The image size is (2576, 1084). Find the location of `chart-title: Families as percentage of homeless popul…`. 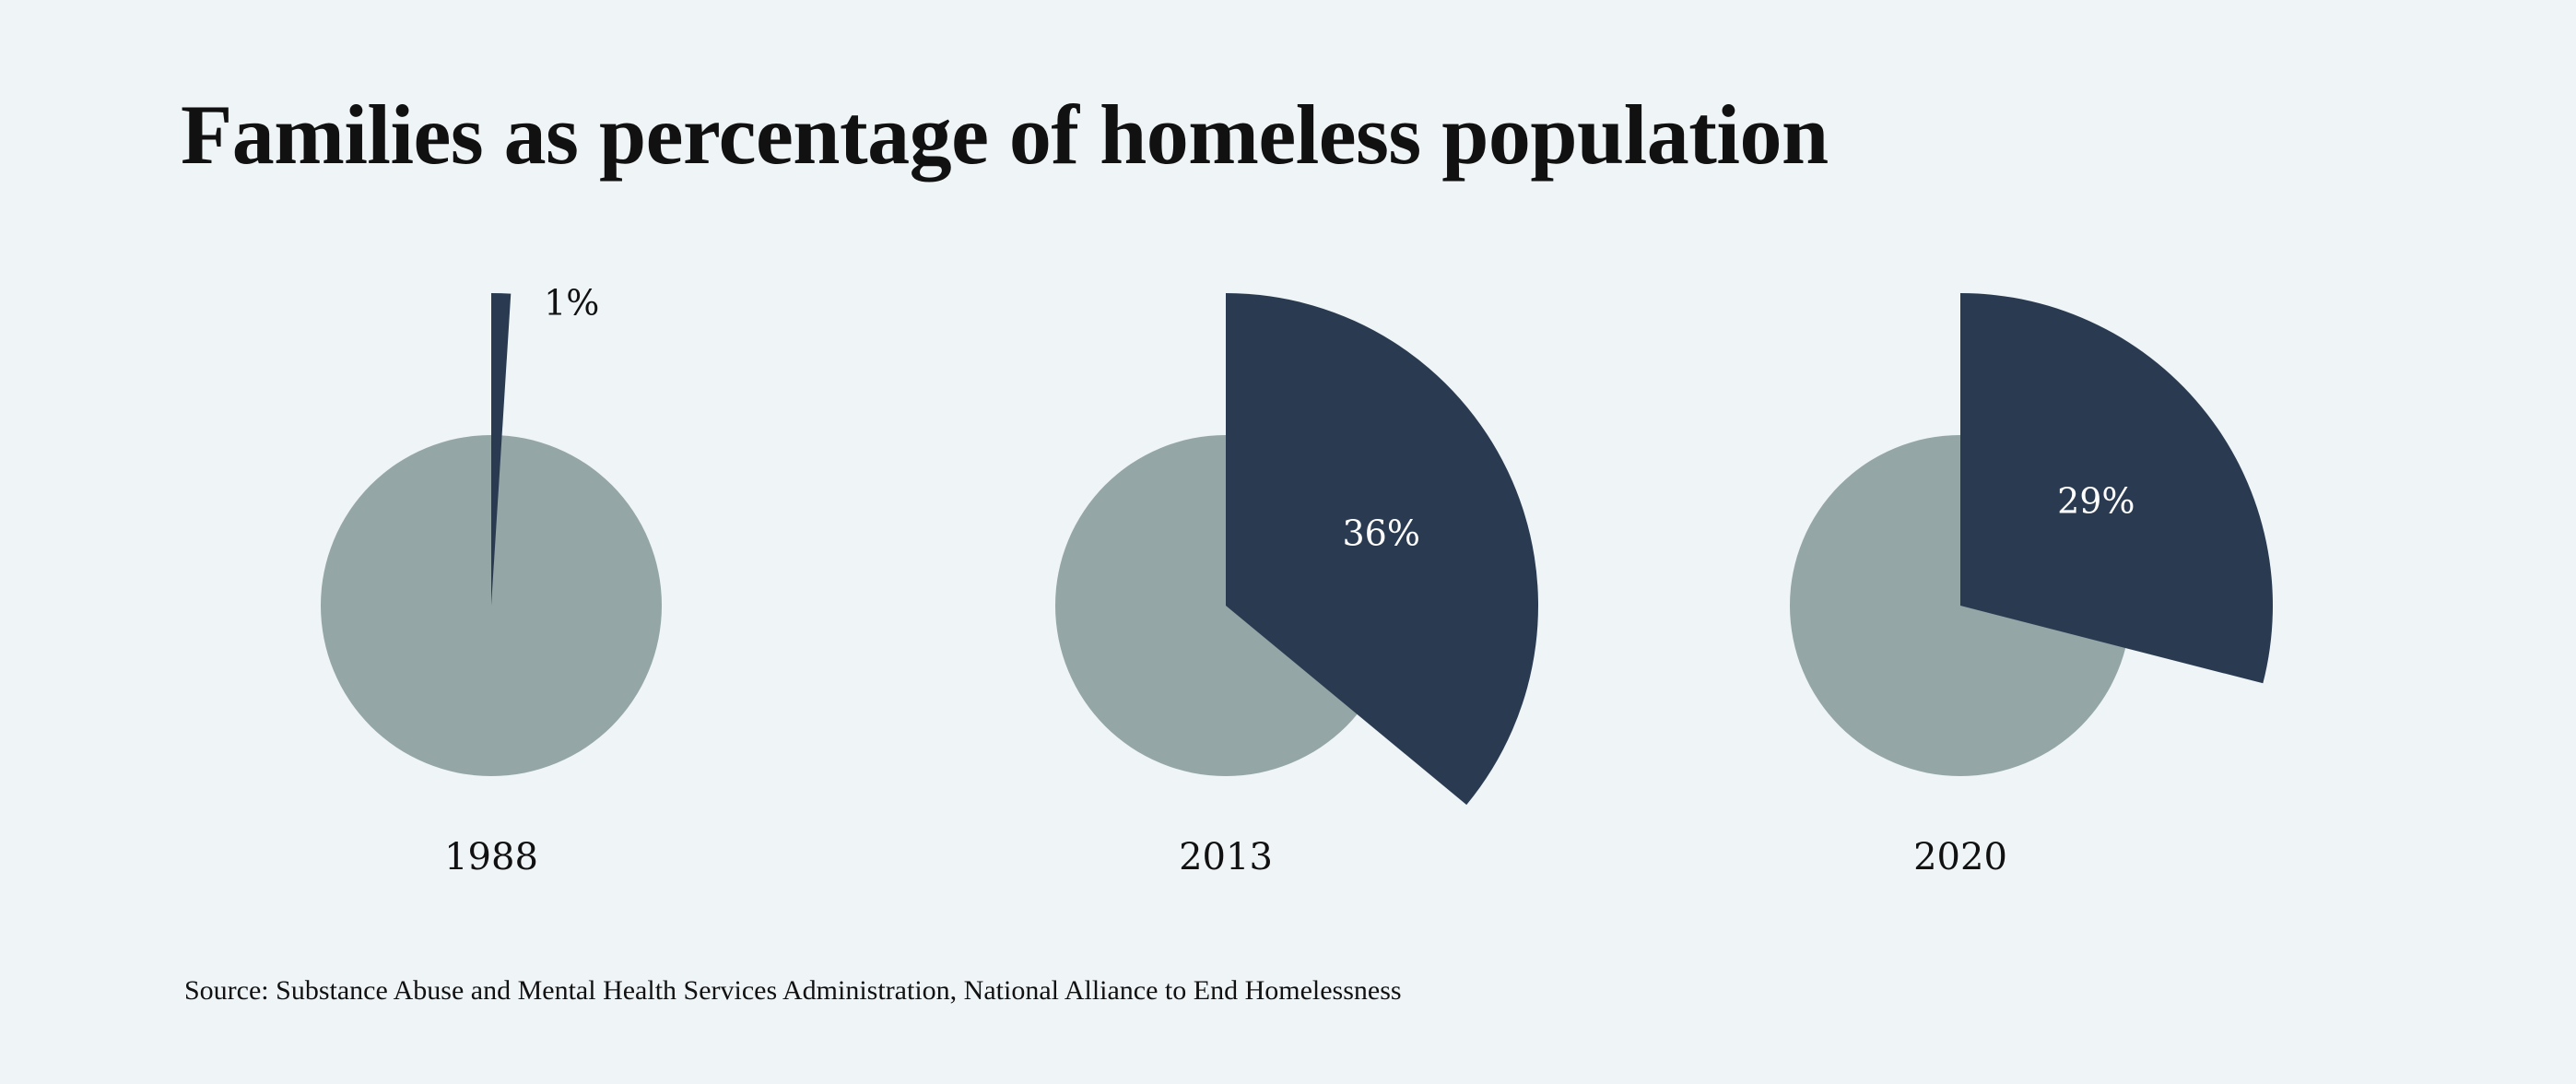

chart-title: Families as percentage of homeless popul… is located at coordinates (1005, 135).